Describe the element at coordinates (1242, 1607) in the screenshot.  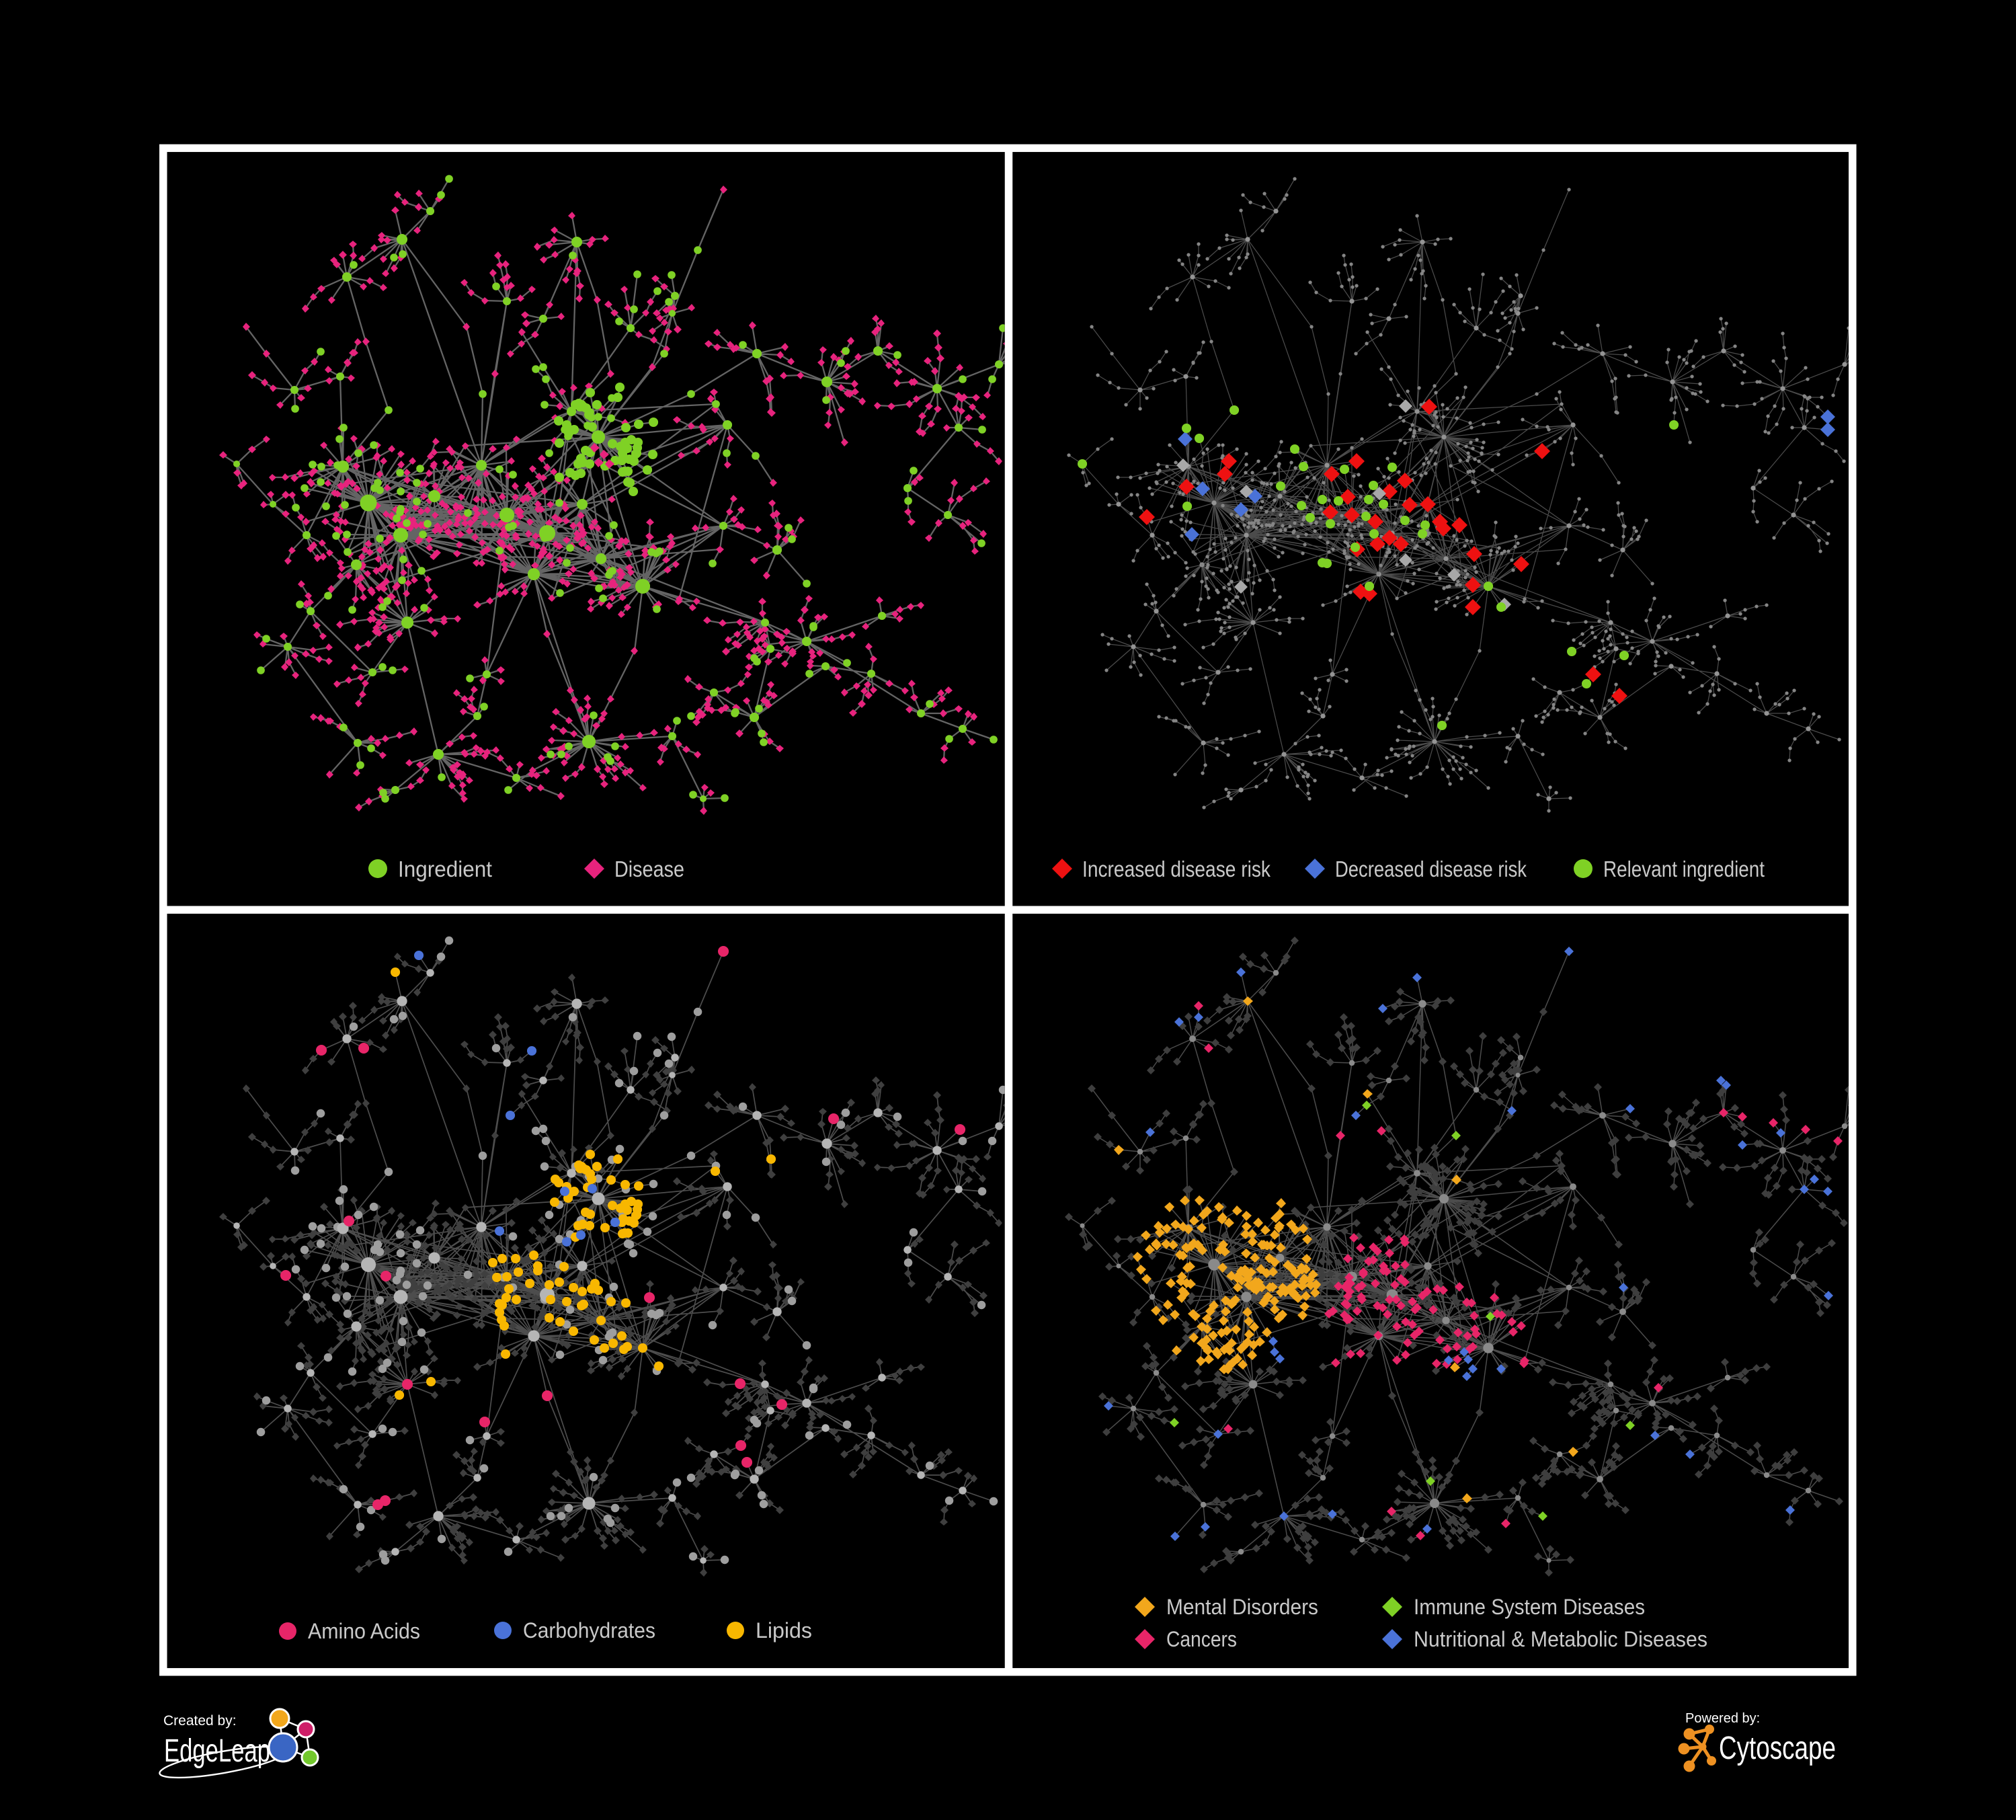
I see `svg-text: Mental Disorders` at that location.